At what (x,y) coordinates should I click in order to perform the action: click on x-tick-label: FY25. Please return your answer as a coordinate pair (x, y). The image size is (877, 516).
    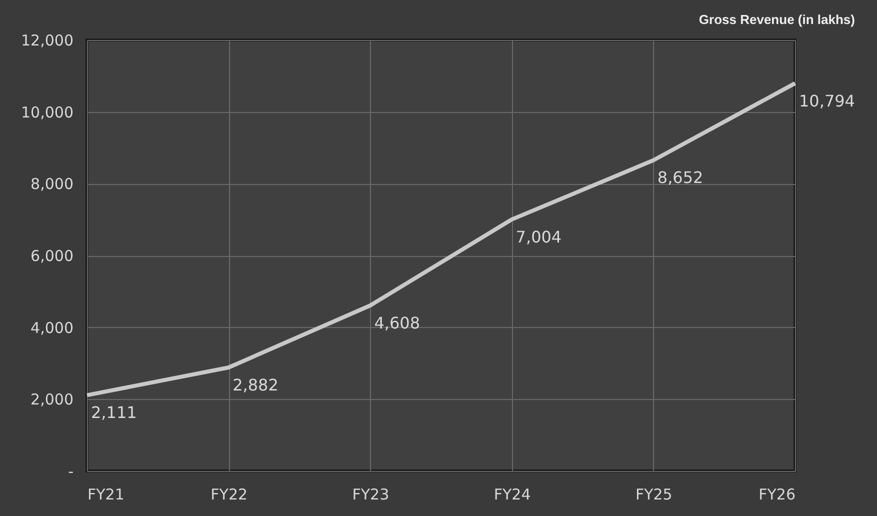
    Looking at the image, I should click on (653, 495).